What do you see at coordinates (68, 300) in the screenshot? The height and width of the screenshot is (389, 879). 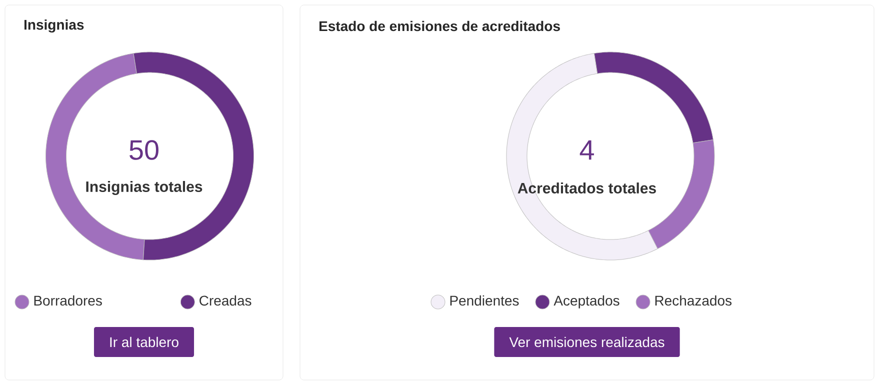 I see `legend-label: Borradores` at bounding box center [68, 300].